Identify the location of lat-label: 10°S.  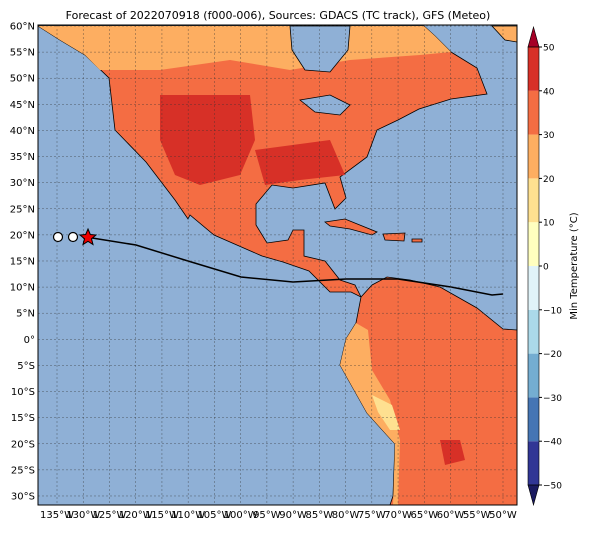
(23, 392).